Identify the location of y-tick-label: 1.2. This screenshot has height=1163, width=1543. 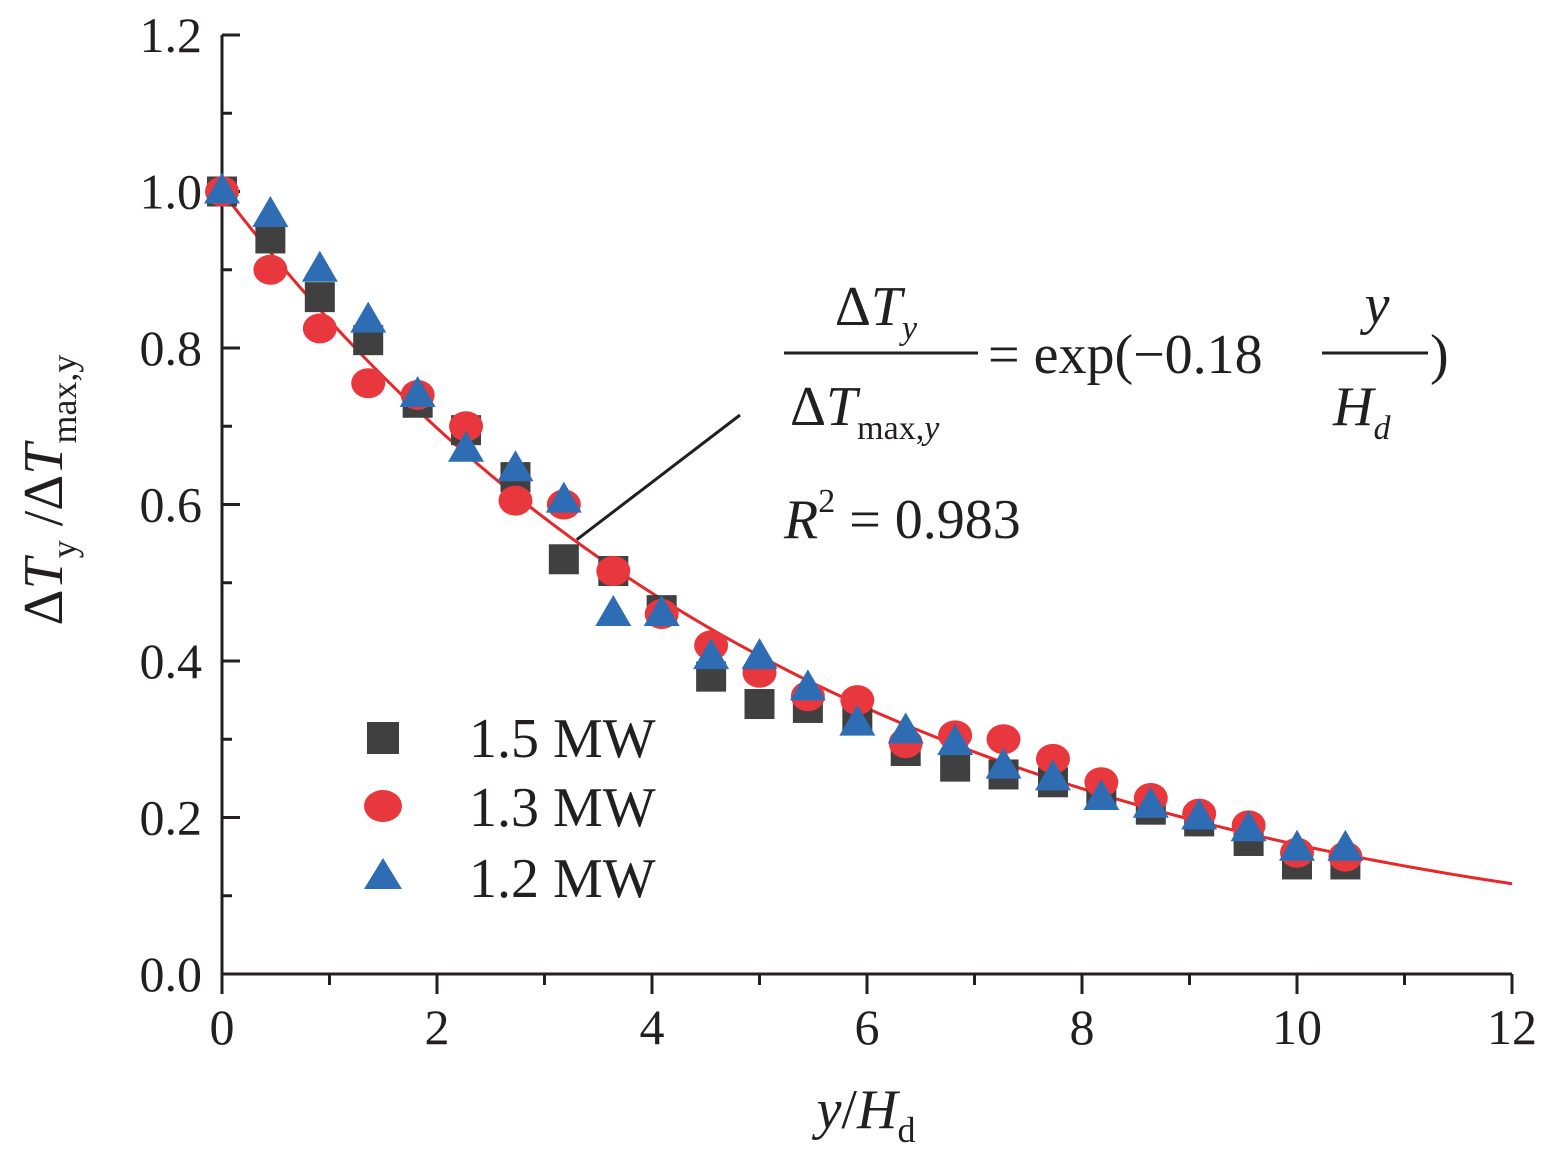
(171, 35).